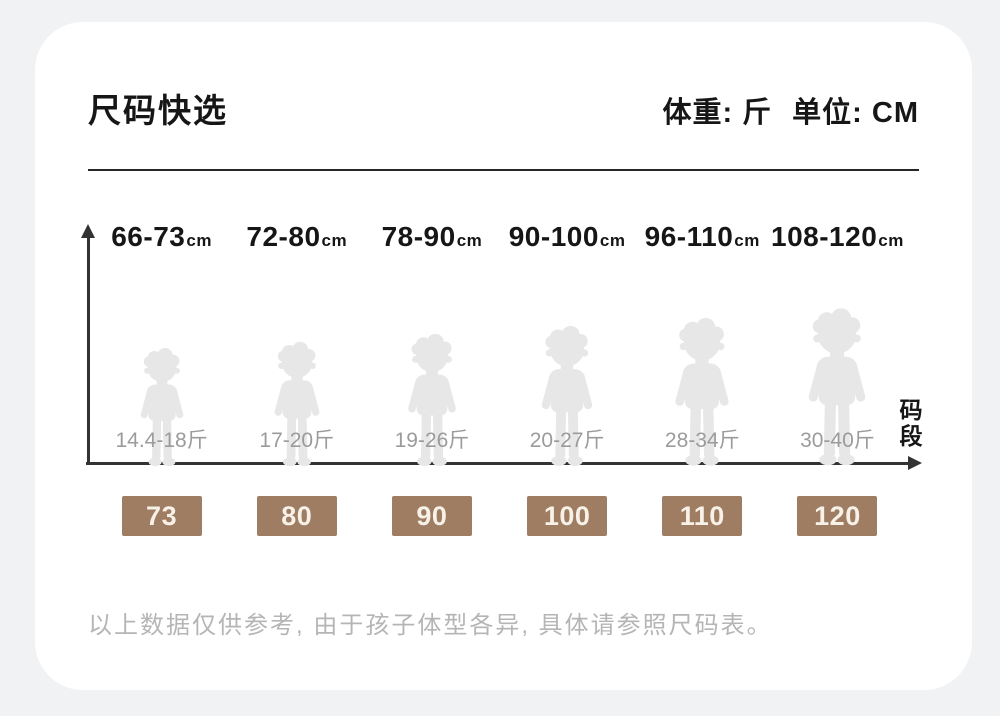  I want to click on size-button-80: 80, so click(296, 516).